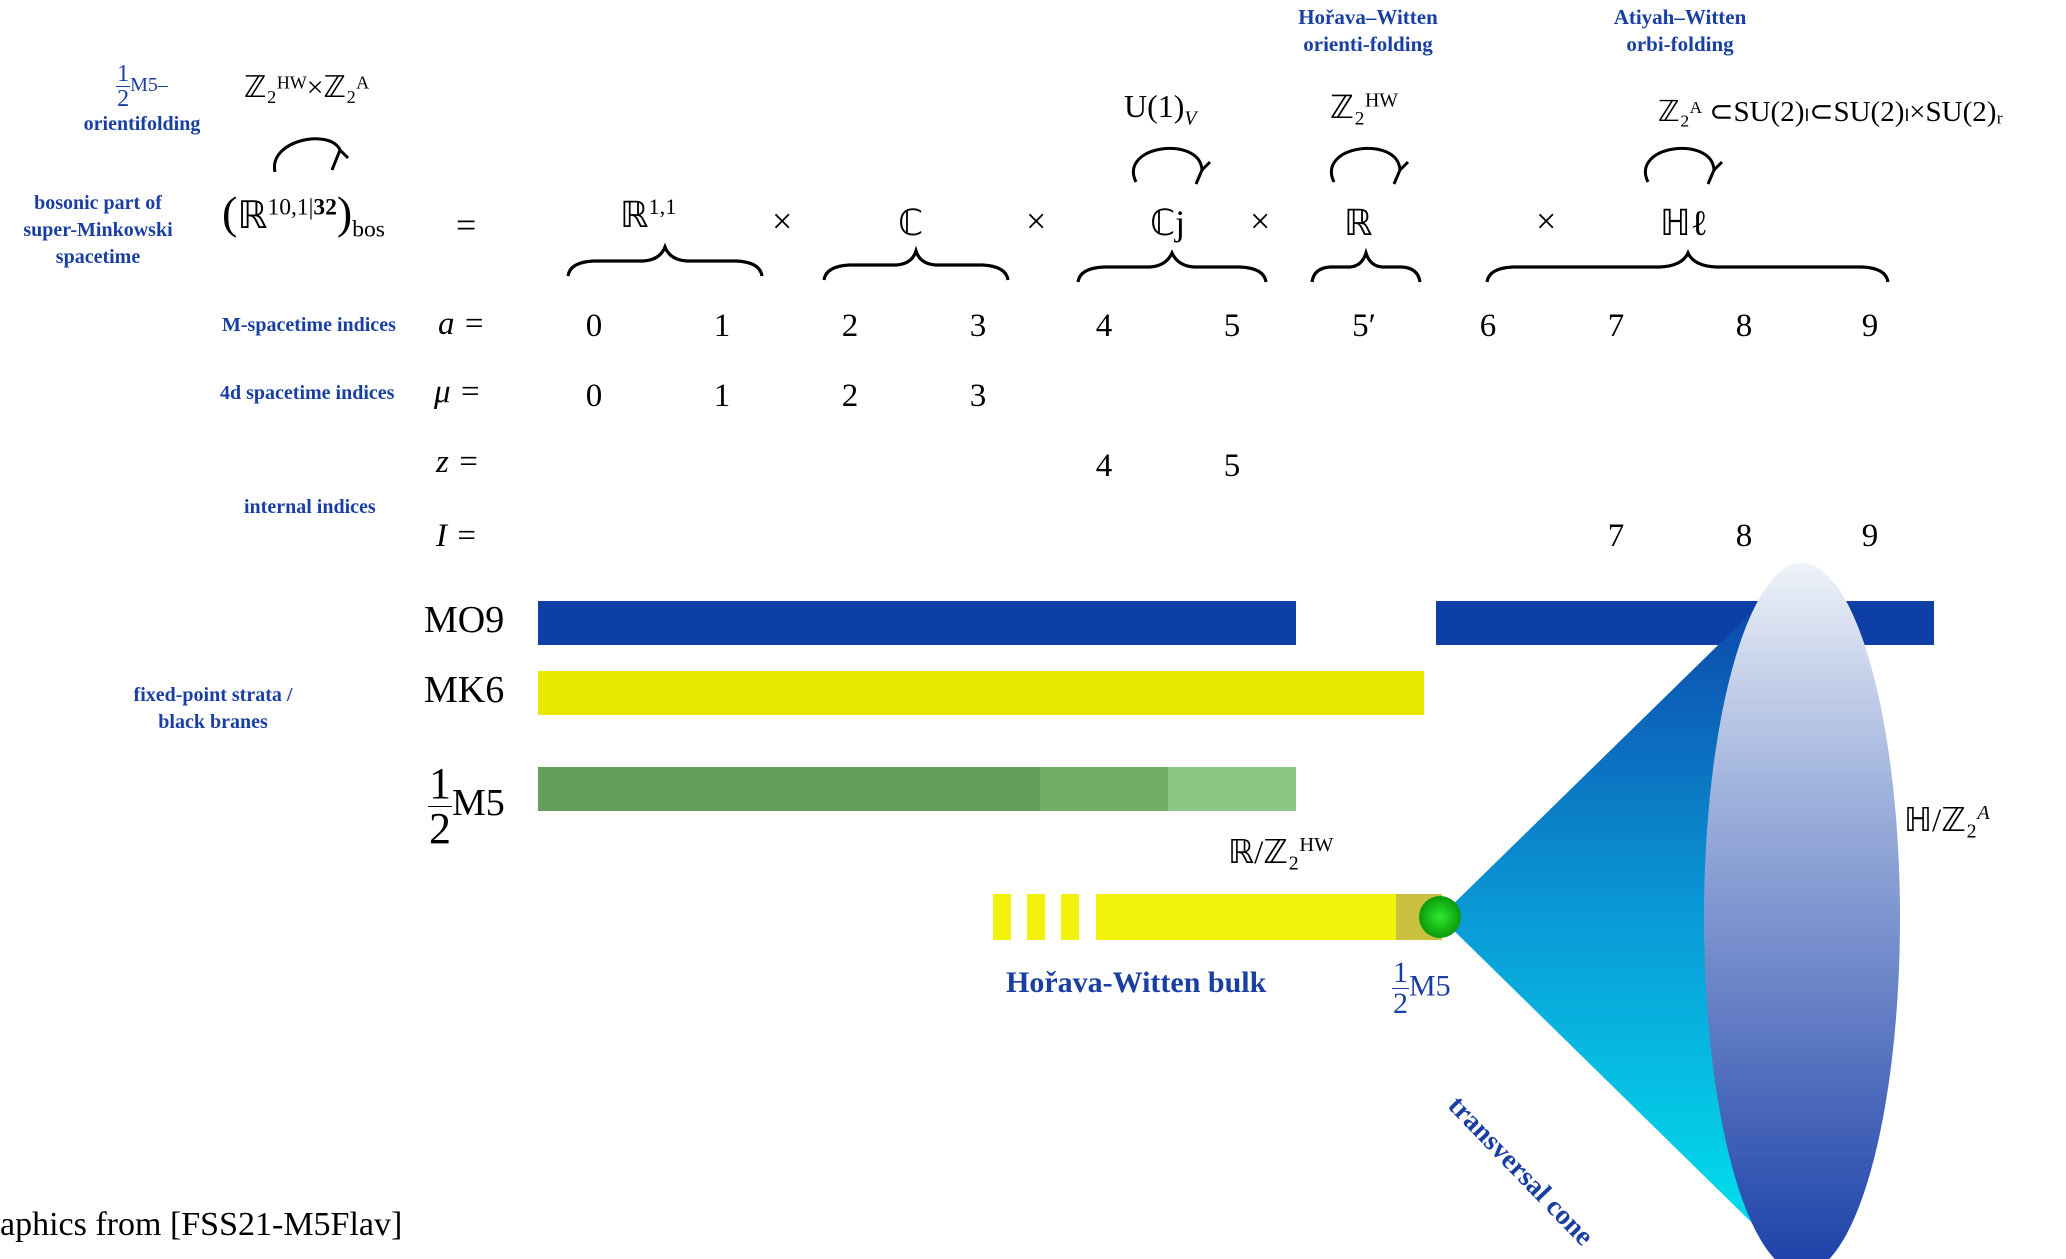 This screenshot has width=2066, height=1259. I want to click on aw-orbifolding-line2: orbi-folding, so click(1680, 44).